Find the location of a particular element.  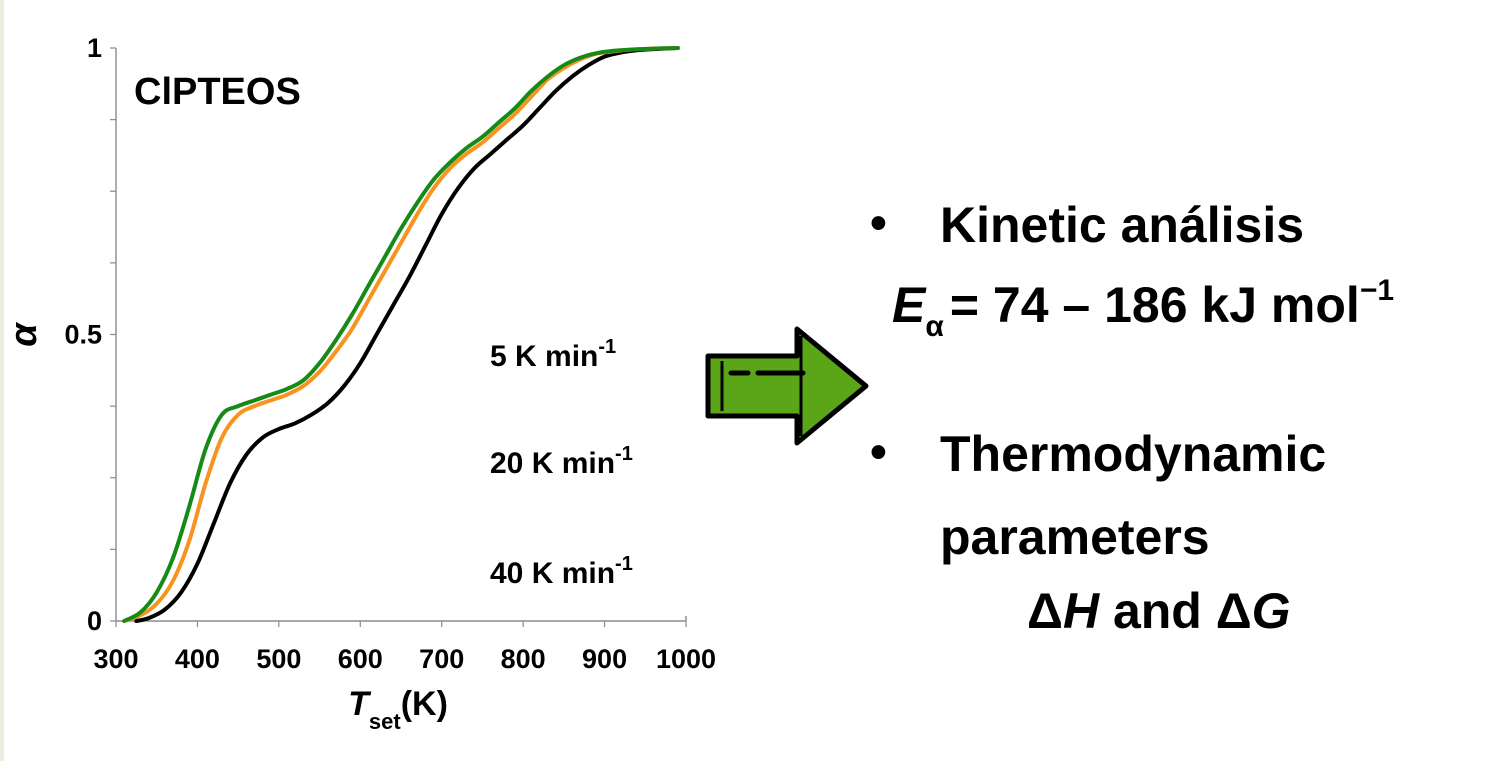

legend-entry-label: 20 K min is located at coordinates (552, 463).